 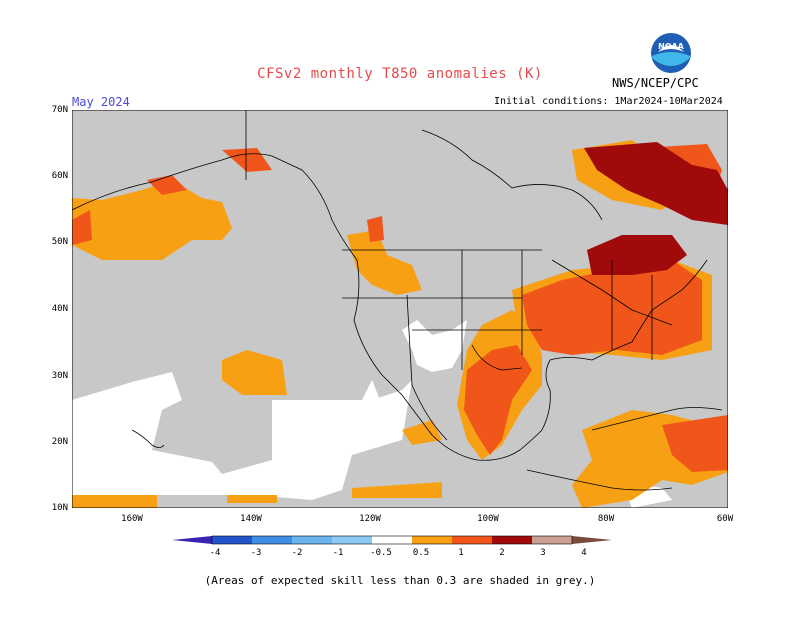 What do you see at coordinates (152, 220) in the screenshot?
I see `anomaly-alaska-west` at bounding box center [152, 220].